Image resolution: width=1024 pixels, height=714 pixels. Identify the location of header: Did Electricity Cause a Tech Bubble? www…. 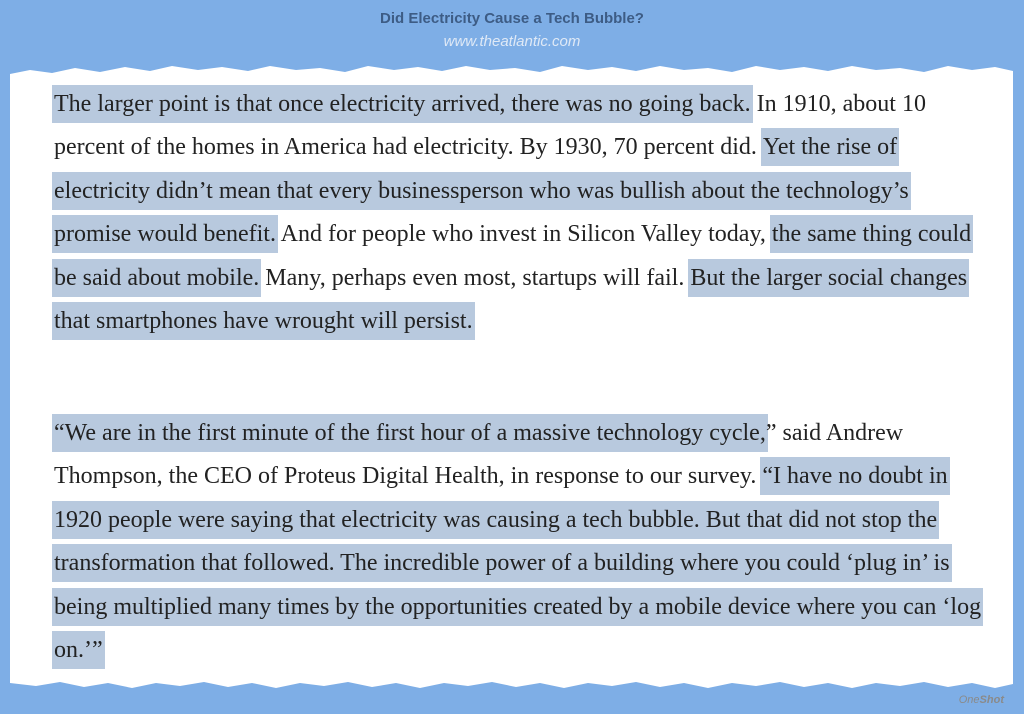
(512, 31).